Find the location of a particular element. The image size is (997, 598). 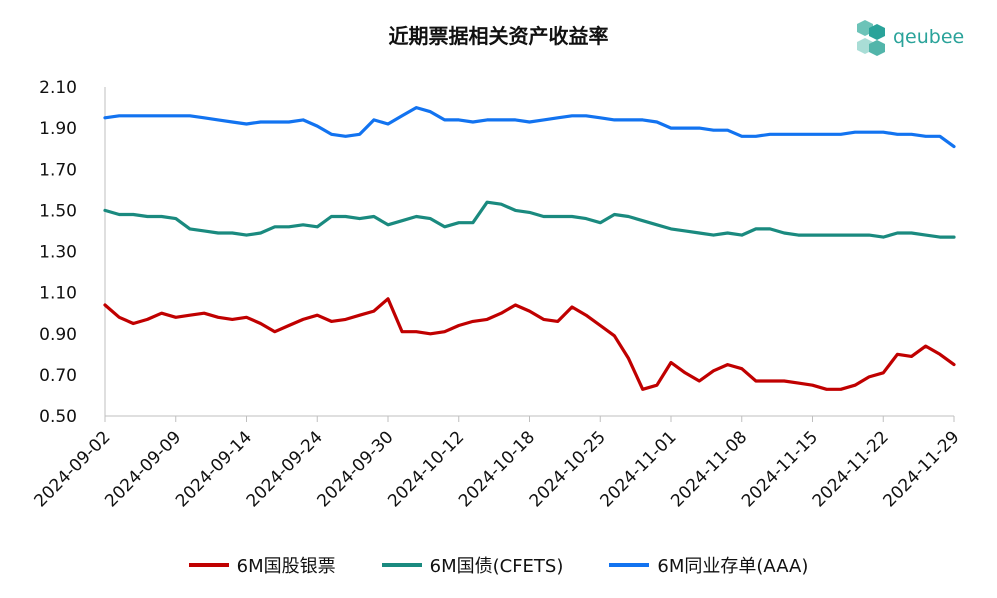

legend-item-2: 6M同业存单(AAA) is located at coordinates (708, 565).